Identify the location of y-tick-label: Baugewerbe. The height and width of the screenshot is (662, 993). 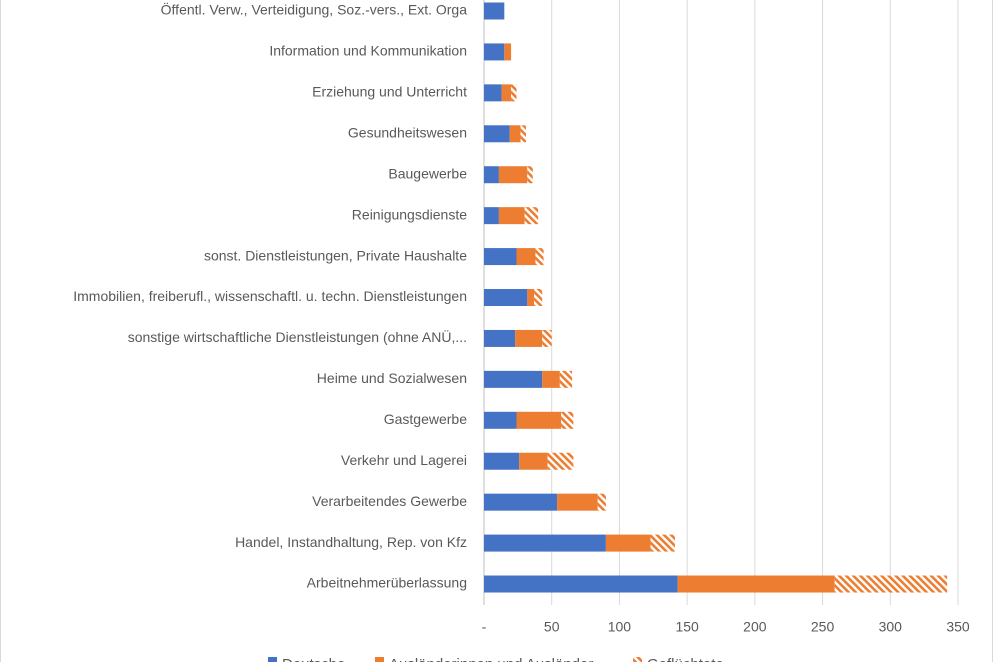
(427, 173).